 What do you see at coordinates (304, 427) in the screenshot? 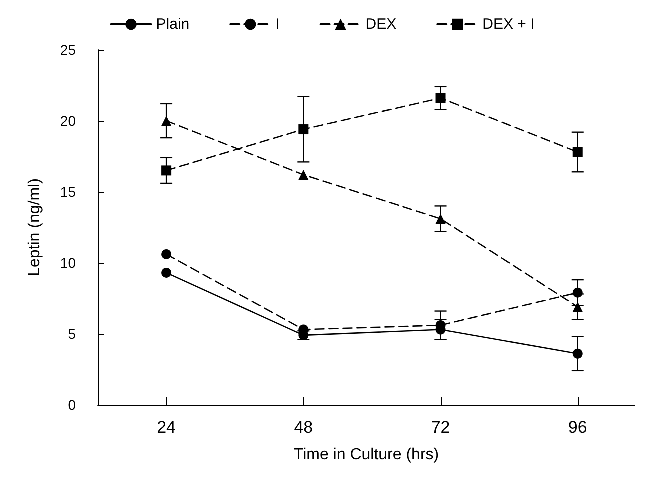
I see `x-tick-label: 48` at bounding box center [304, 427].